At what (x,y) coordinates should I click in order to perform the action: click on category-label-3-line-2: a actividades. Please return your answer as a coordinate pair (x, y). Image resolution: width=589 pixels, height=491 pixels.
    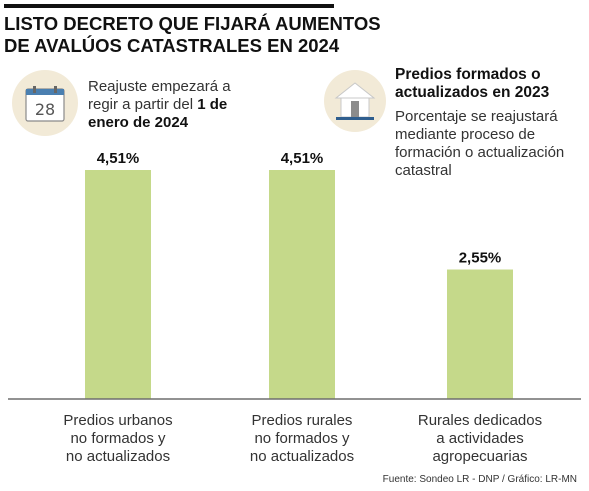
    Looking at the image, I should click on (480, 438).